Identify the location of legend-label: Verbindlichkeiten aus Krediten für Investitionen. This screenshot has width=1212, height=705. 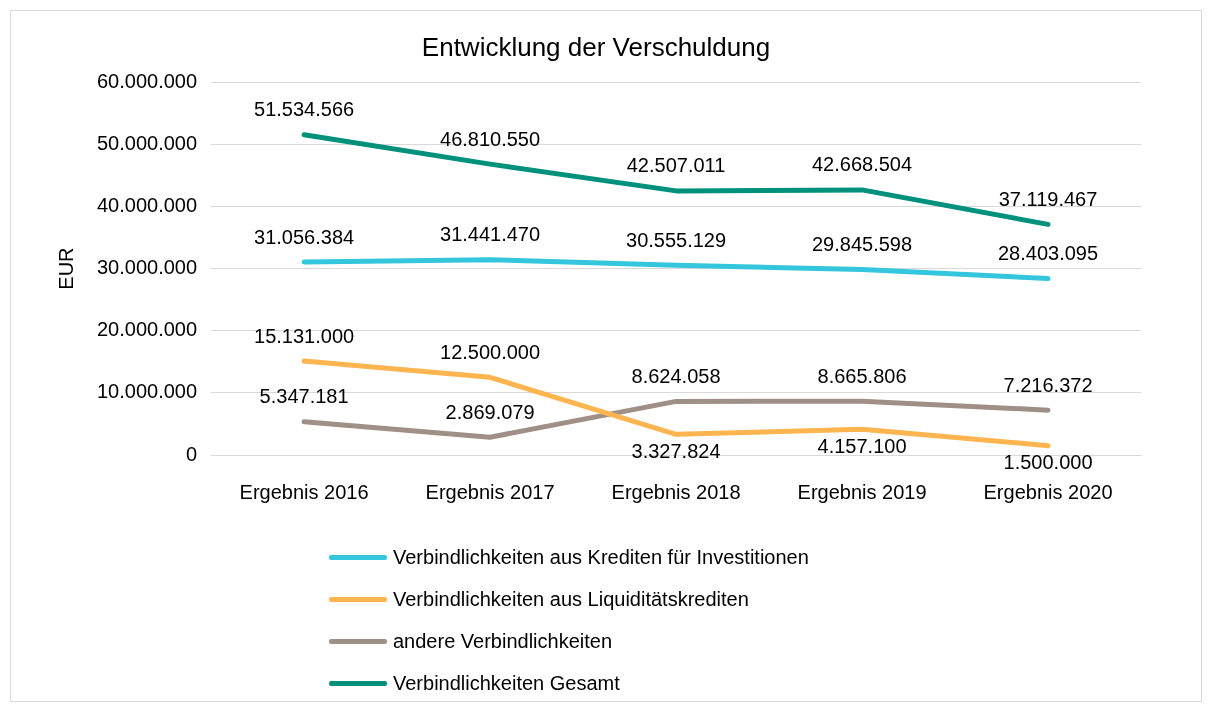
(601, 557).